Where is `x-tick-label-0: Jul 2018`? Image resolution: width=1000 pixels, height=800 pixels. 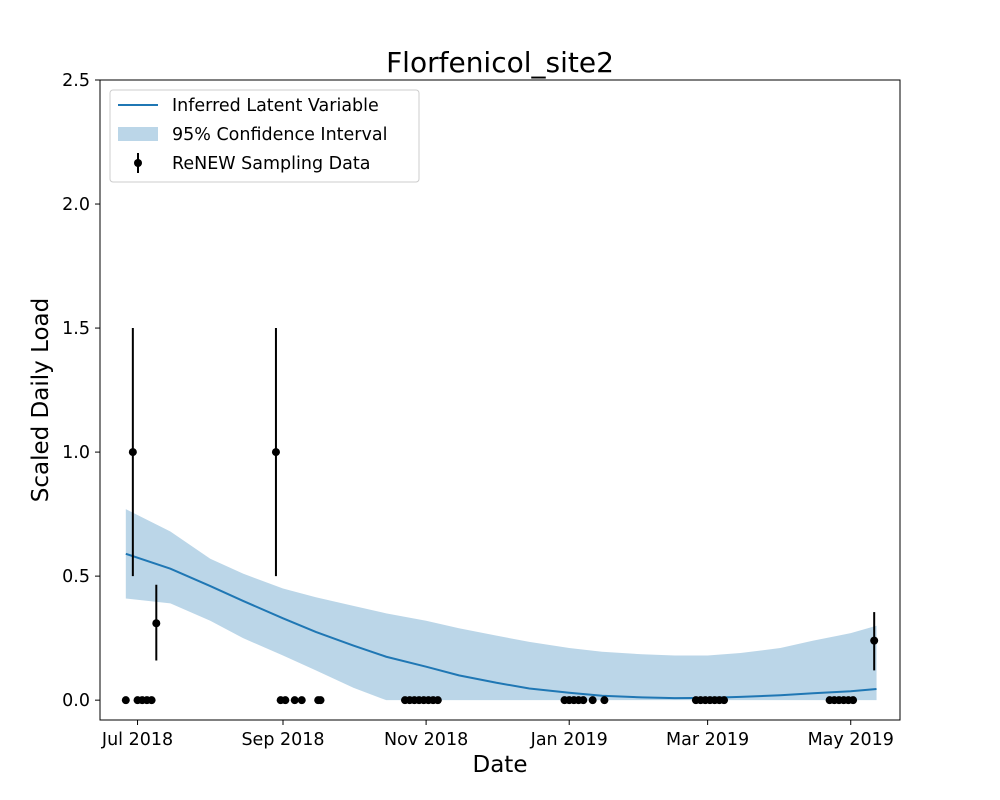 x-tick-label-0: Jul 2018 is located at coordinates (137, 740).